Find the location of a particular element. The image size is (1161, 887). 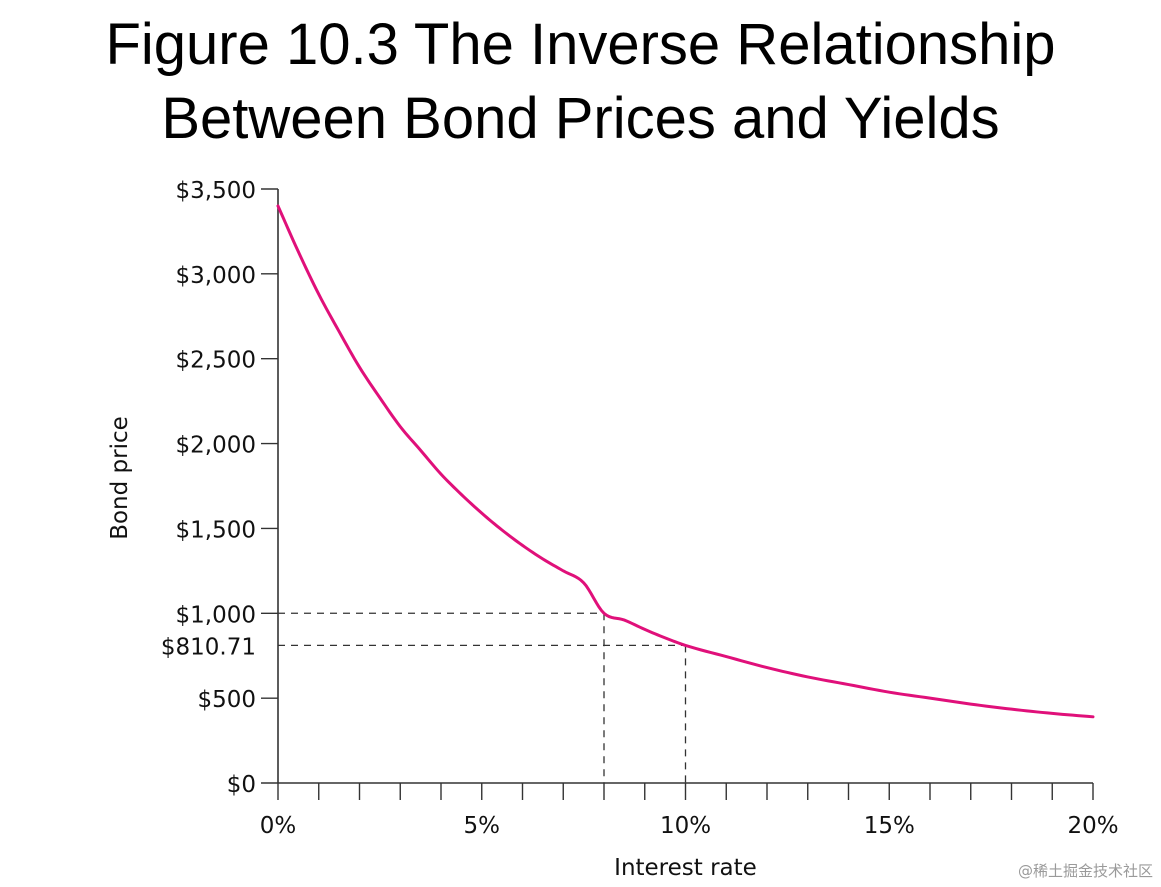

y-tick-label: $810.71 is located at coordinates (208, 647).